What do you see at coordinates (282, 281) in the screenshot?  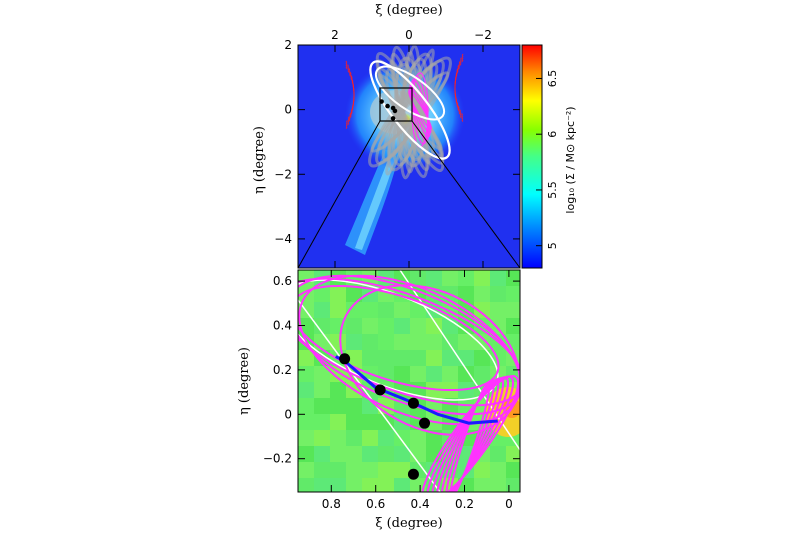 I see `bottom-ytick-label: 0.6` at bounding box center [282, 281].